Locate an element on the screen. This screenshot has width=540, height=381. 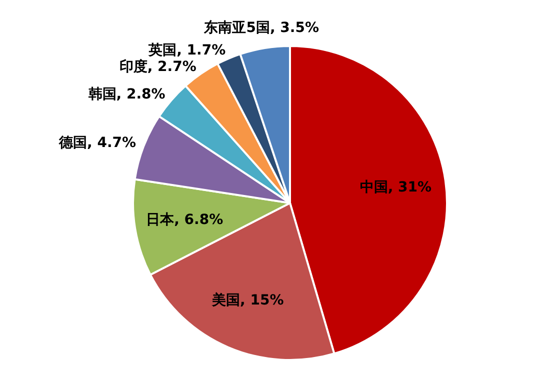
slice-label: 日本, 6.8% is located at coordinates (185, 220).